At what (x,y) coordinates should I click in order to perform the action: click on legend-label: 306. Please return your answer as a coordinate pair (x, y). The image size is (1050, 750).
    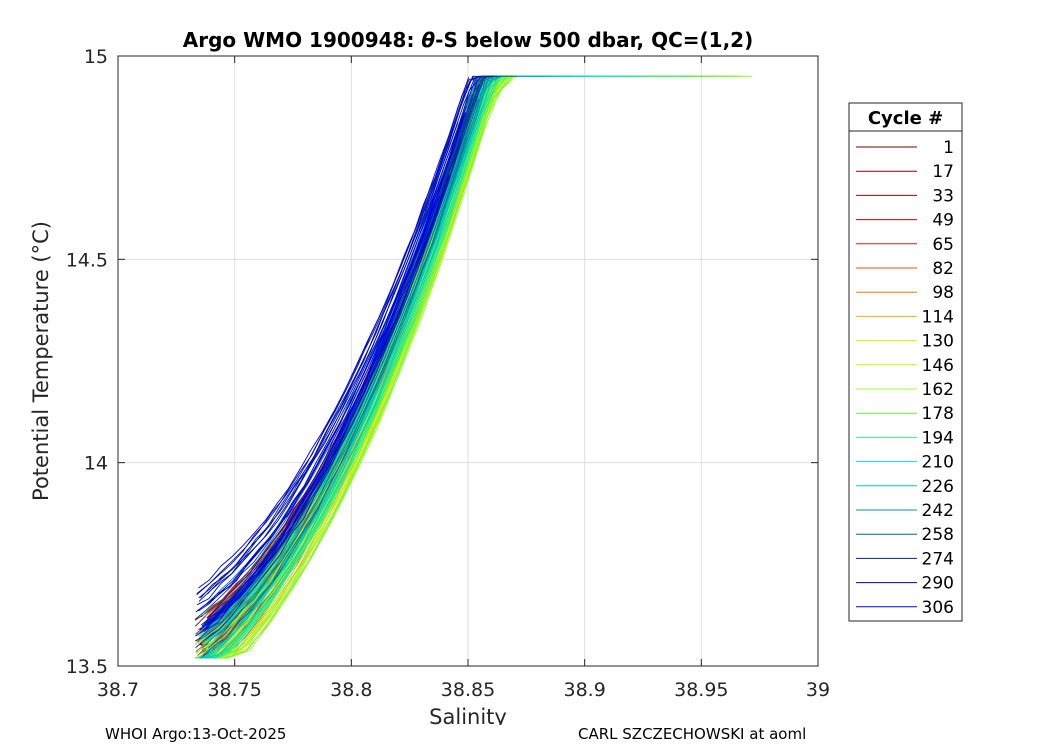
    Looking at the image, I should click on (938, 608).